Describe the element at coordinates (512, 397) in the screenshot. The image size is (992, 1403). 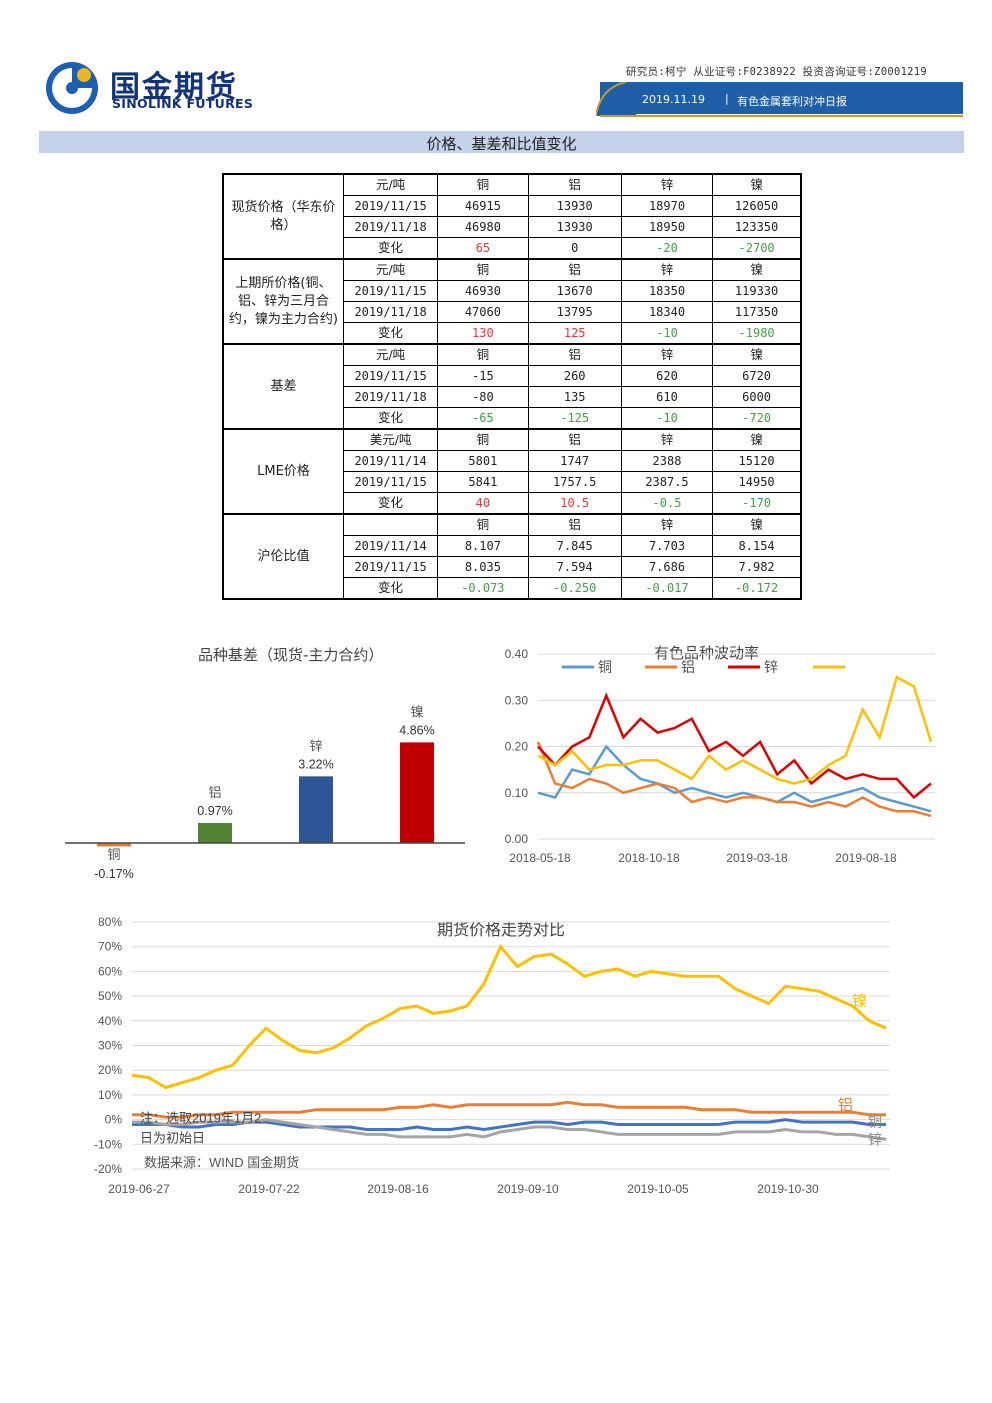
I see `table-row: 2019/11/18 -80 135 610 6000` at that location.